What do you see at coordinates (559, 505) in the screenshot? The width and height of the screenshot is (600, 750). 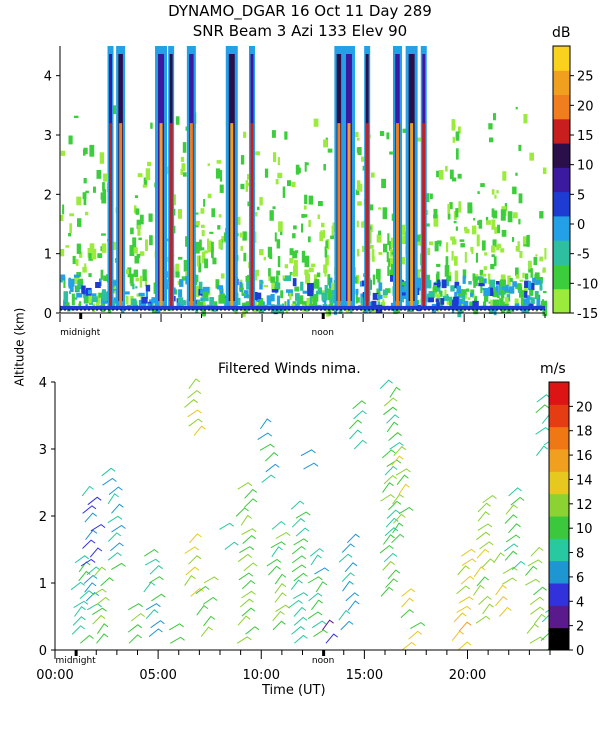 I see `winds-colorbar-segment` at bounding box center [559, 505].